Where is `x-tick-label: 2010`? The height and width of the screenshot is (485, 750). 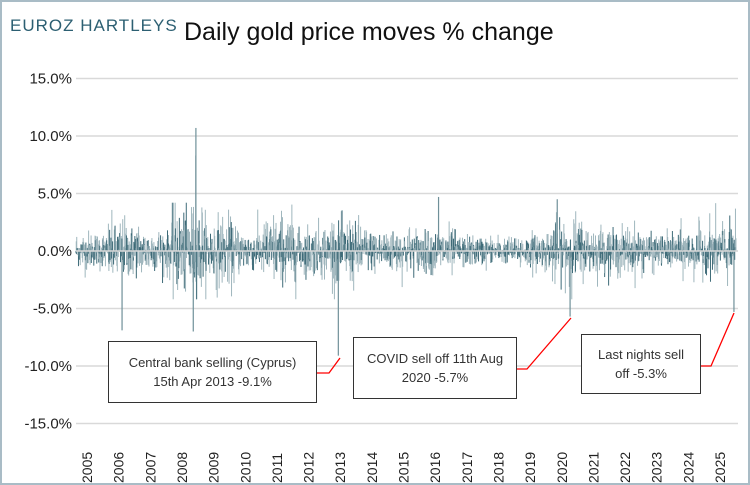 x-tick-label: 2010 is located at coordinates (245, 467).